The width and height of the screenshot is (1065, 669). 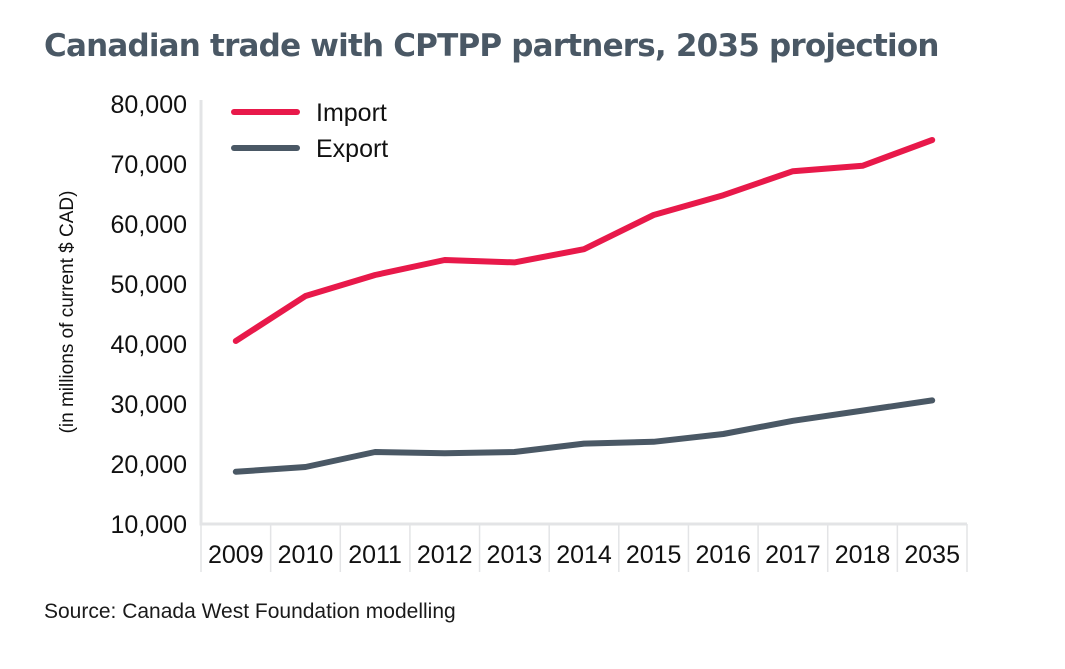 What do you see at coordinates (654, 555) in the screenshot?
I see `x-tick-label: 2015` at bounding box center [654, 555].